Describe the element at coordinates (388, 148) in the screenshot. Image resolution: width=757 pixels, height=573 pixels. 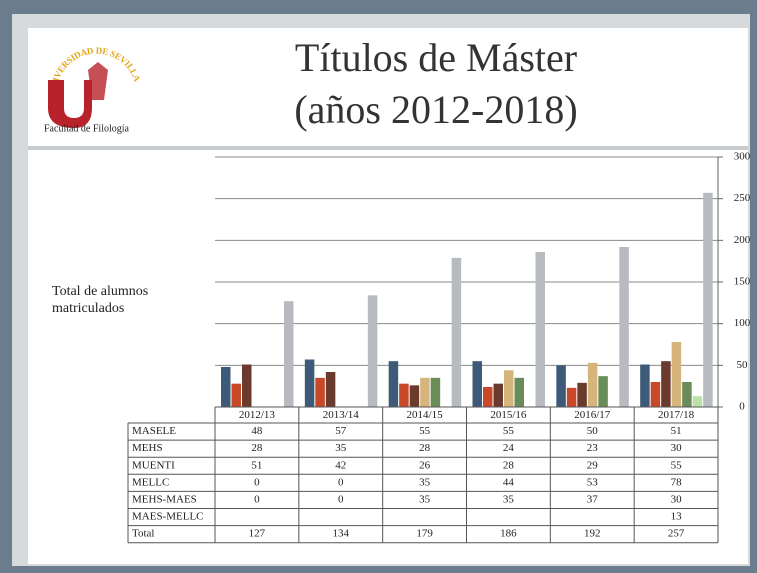
I see `header-rule` at that location.